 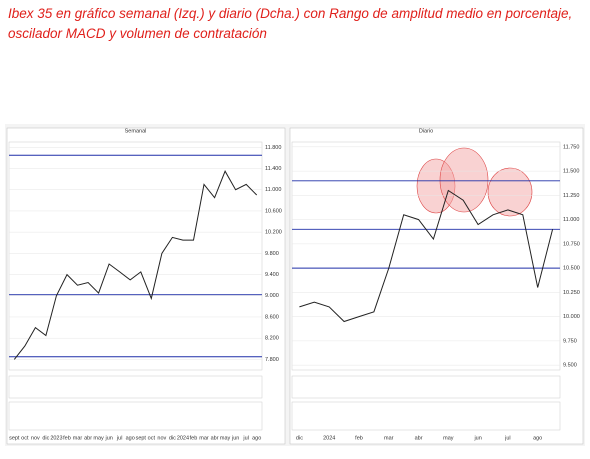 What do you see at coordinates (273, 169) in the screenshot?
I see `y-tick-label: 11.400` at bounding box center [273, 169].